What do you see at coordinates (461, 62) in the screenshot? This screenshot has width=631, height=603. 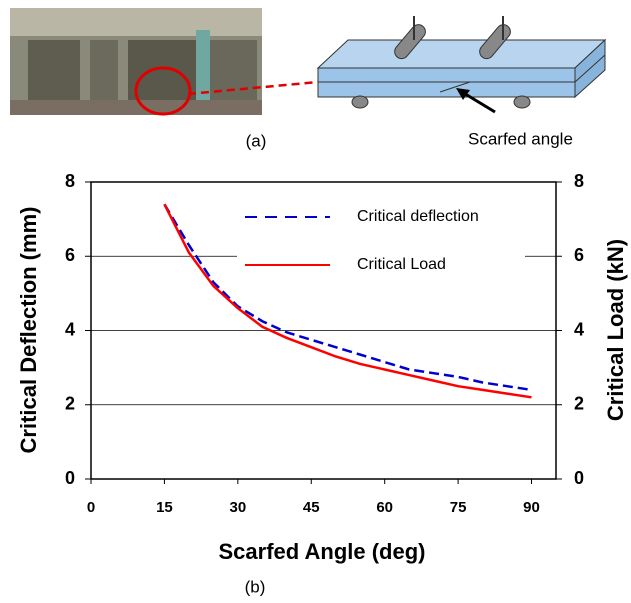 I see `beam-diagram` at bounding box center [461, 62].